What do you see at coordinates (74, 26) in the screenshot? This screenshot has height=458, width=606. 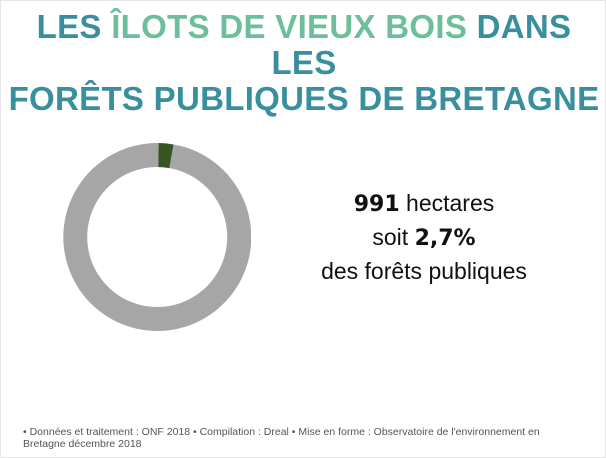 I see `title-text: LES` at bounding box center [74, 26].